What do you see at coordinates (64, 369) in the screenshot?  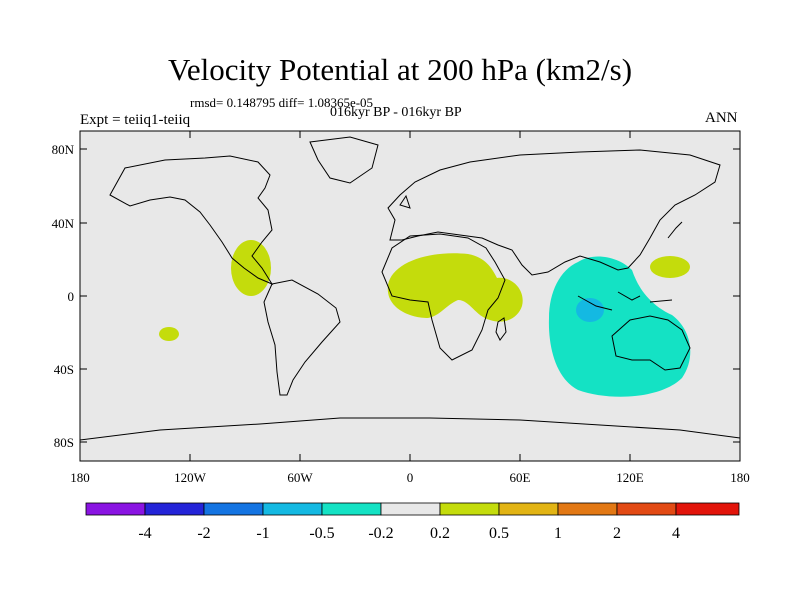 I see `lat-tick-label: 40S` at bounding box center [64, 369].